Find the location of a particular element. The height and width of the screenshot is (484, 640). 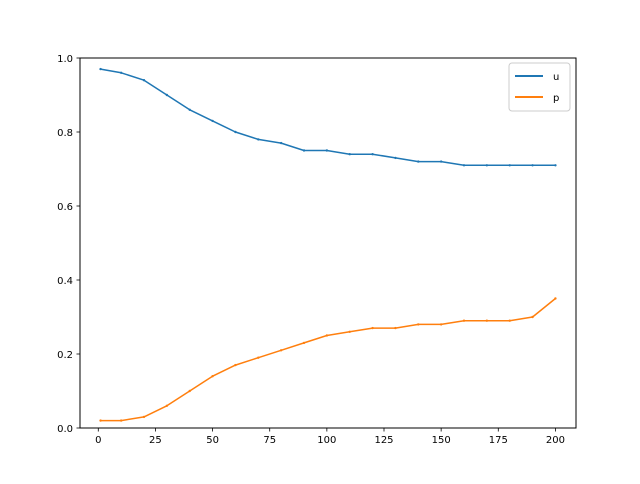

x-tick-label: 150 is located at coordinates (441, 440).